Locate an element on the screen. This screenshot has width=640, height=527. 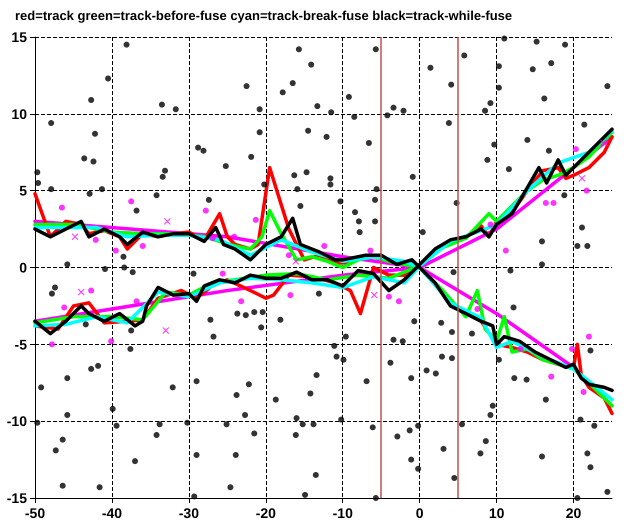
y-tick-label: 10 is located at coordinates (19, 114).